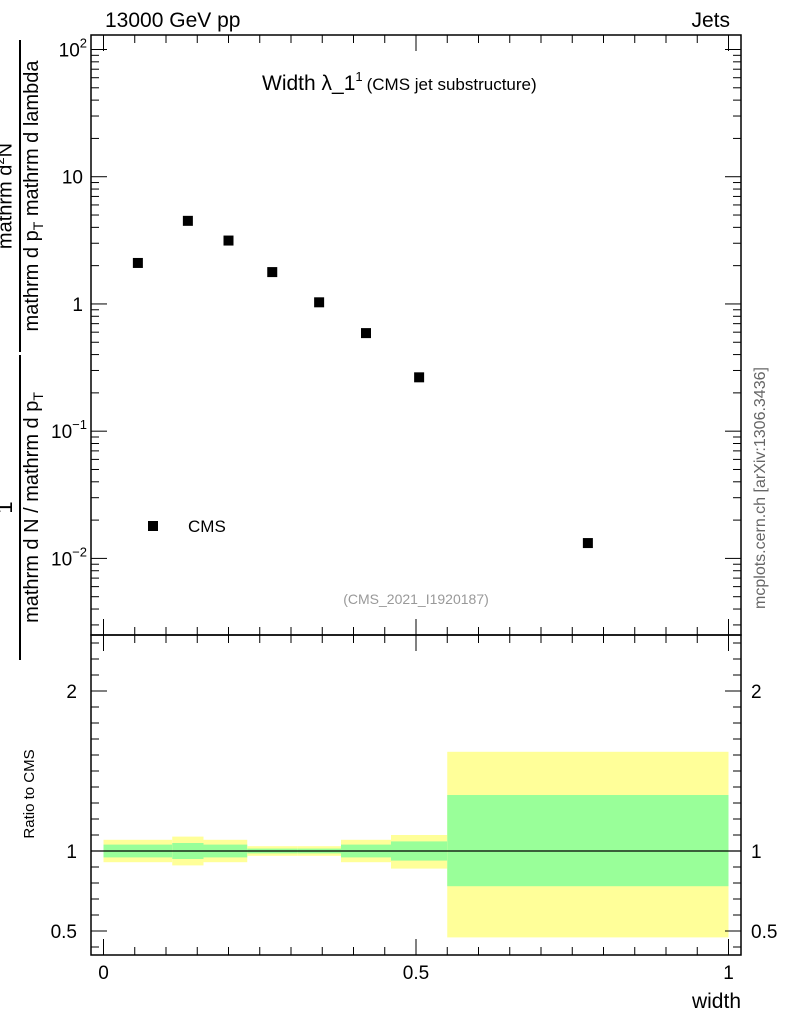 This screenshot has height=1024, width=786. Describe the element at coordinates (73, 48) in the screenshot. I see `y-tick-label: 10²` at that location.